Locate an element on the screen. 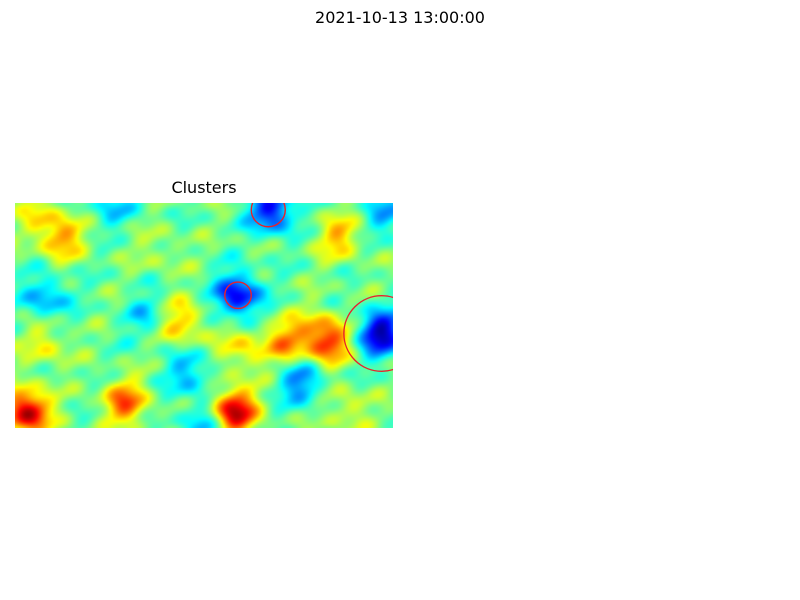 This screenshot has width=800, height=600. cluster-markers is located at coordinates (308, 287).